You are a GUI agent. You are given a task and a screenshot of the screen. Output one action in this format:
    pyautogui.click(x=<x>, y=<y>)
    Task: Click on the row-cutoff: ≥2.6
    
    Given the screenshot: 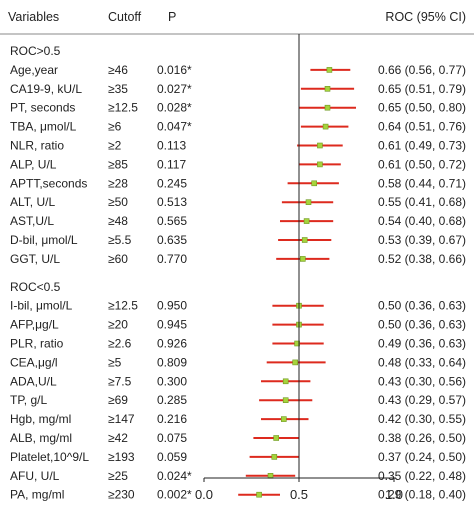 What is the action you would take?
    pyautogui.click(x=120, y=344)
    